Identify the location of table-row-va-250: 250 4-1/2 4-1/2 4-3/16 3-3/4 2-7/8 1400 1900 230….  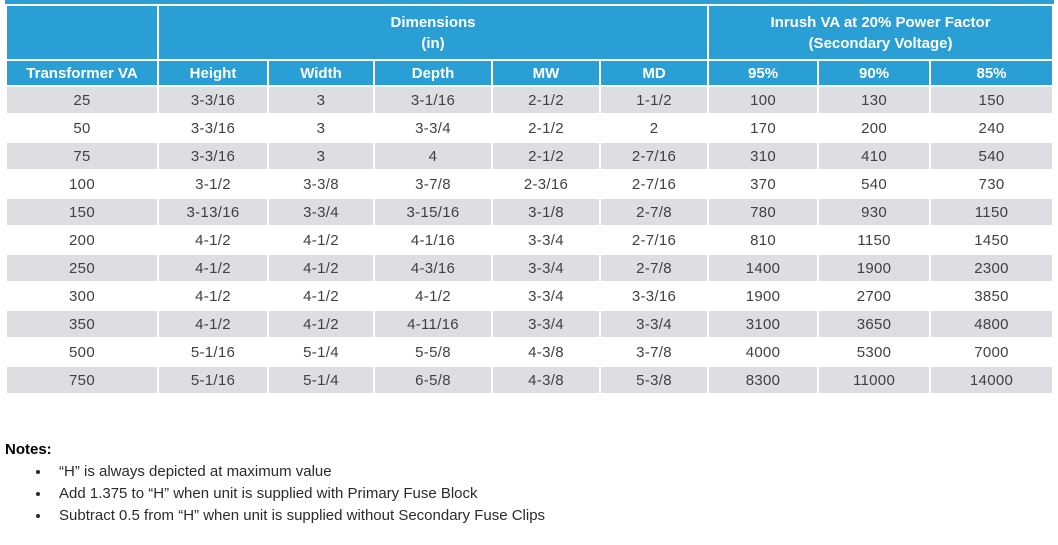
(529, 268).